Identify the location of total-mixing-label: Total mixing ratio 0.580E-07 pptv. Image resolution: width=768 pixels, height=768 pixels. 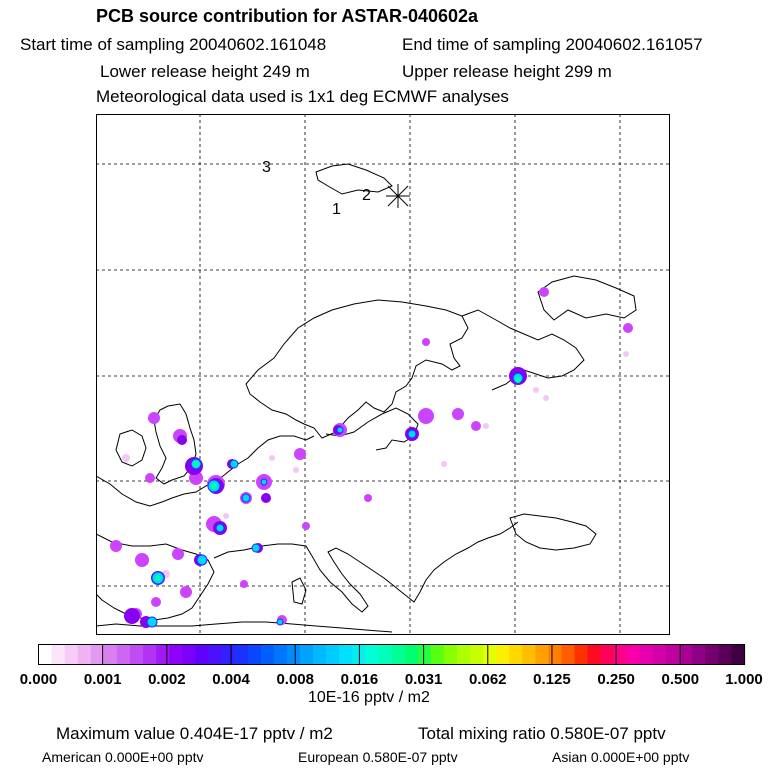
(542, 733).